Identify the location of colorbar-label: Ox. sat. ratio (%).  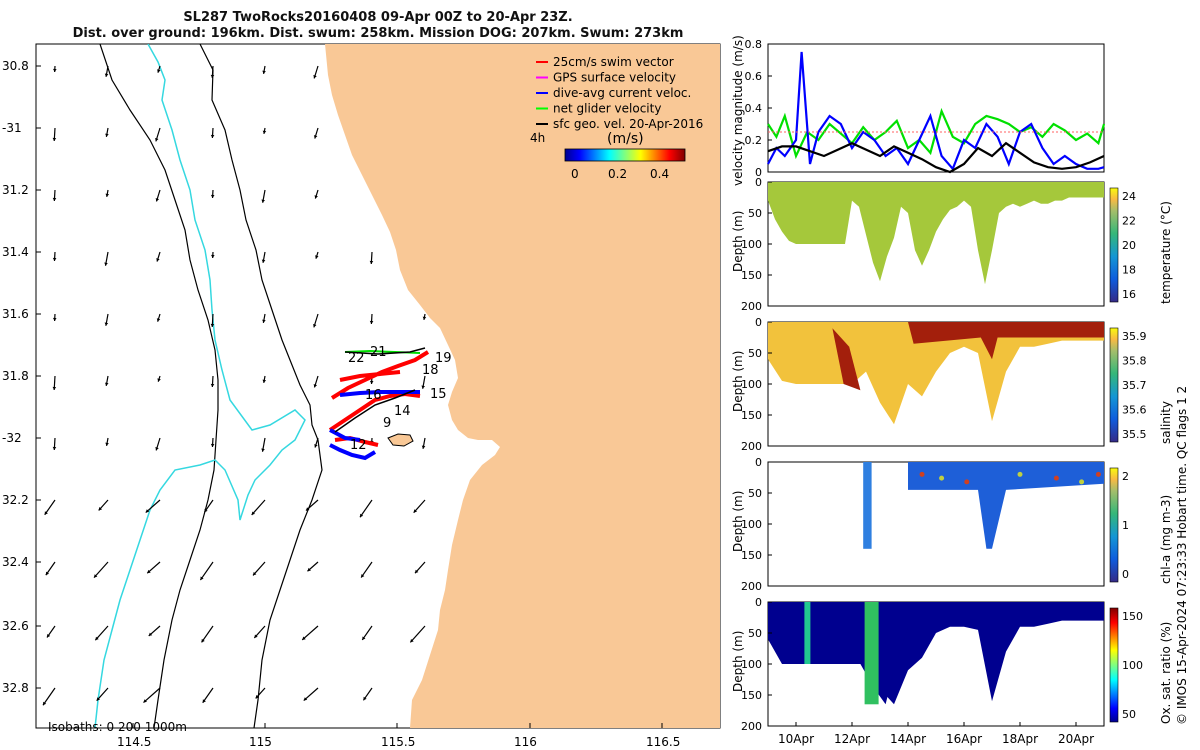
(1166, 673).